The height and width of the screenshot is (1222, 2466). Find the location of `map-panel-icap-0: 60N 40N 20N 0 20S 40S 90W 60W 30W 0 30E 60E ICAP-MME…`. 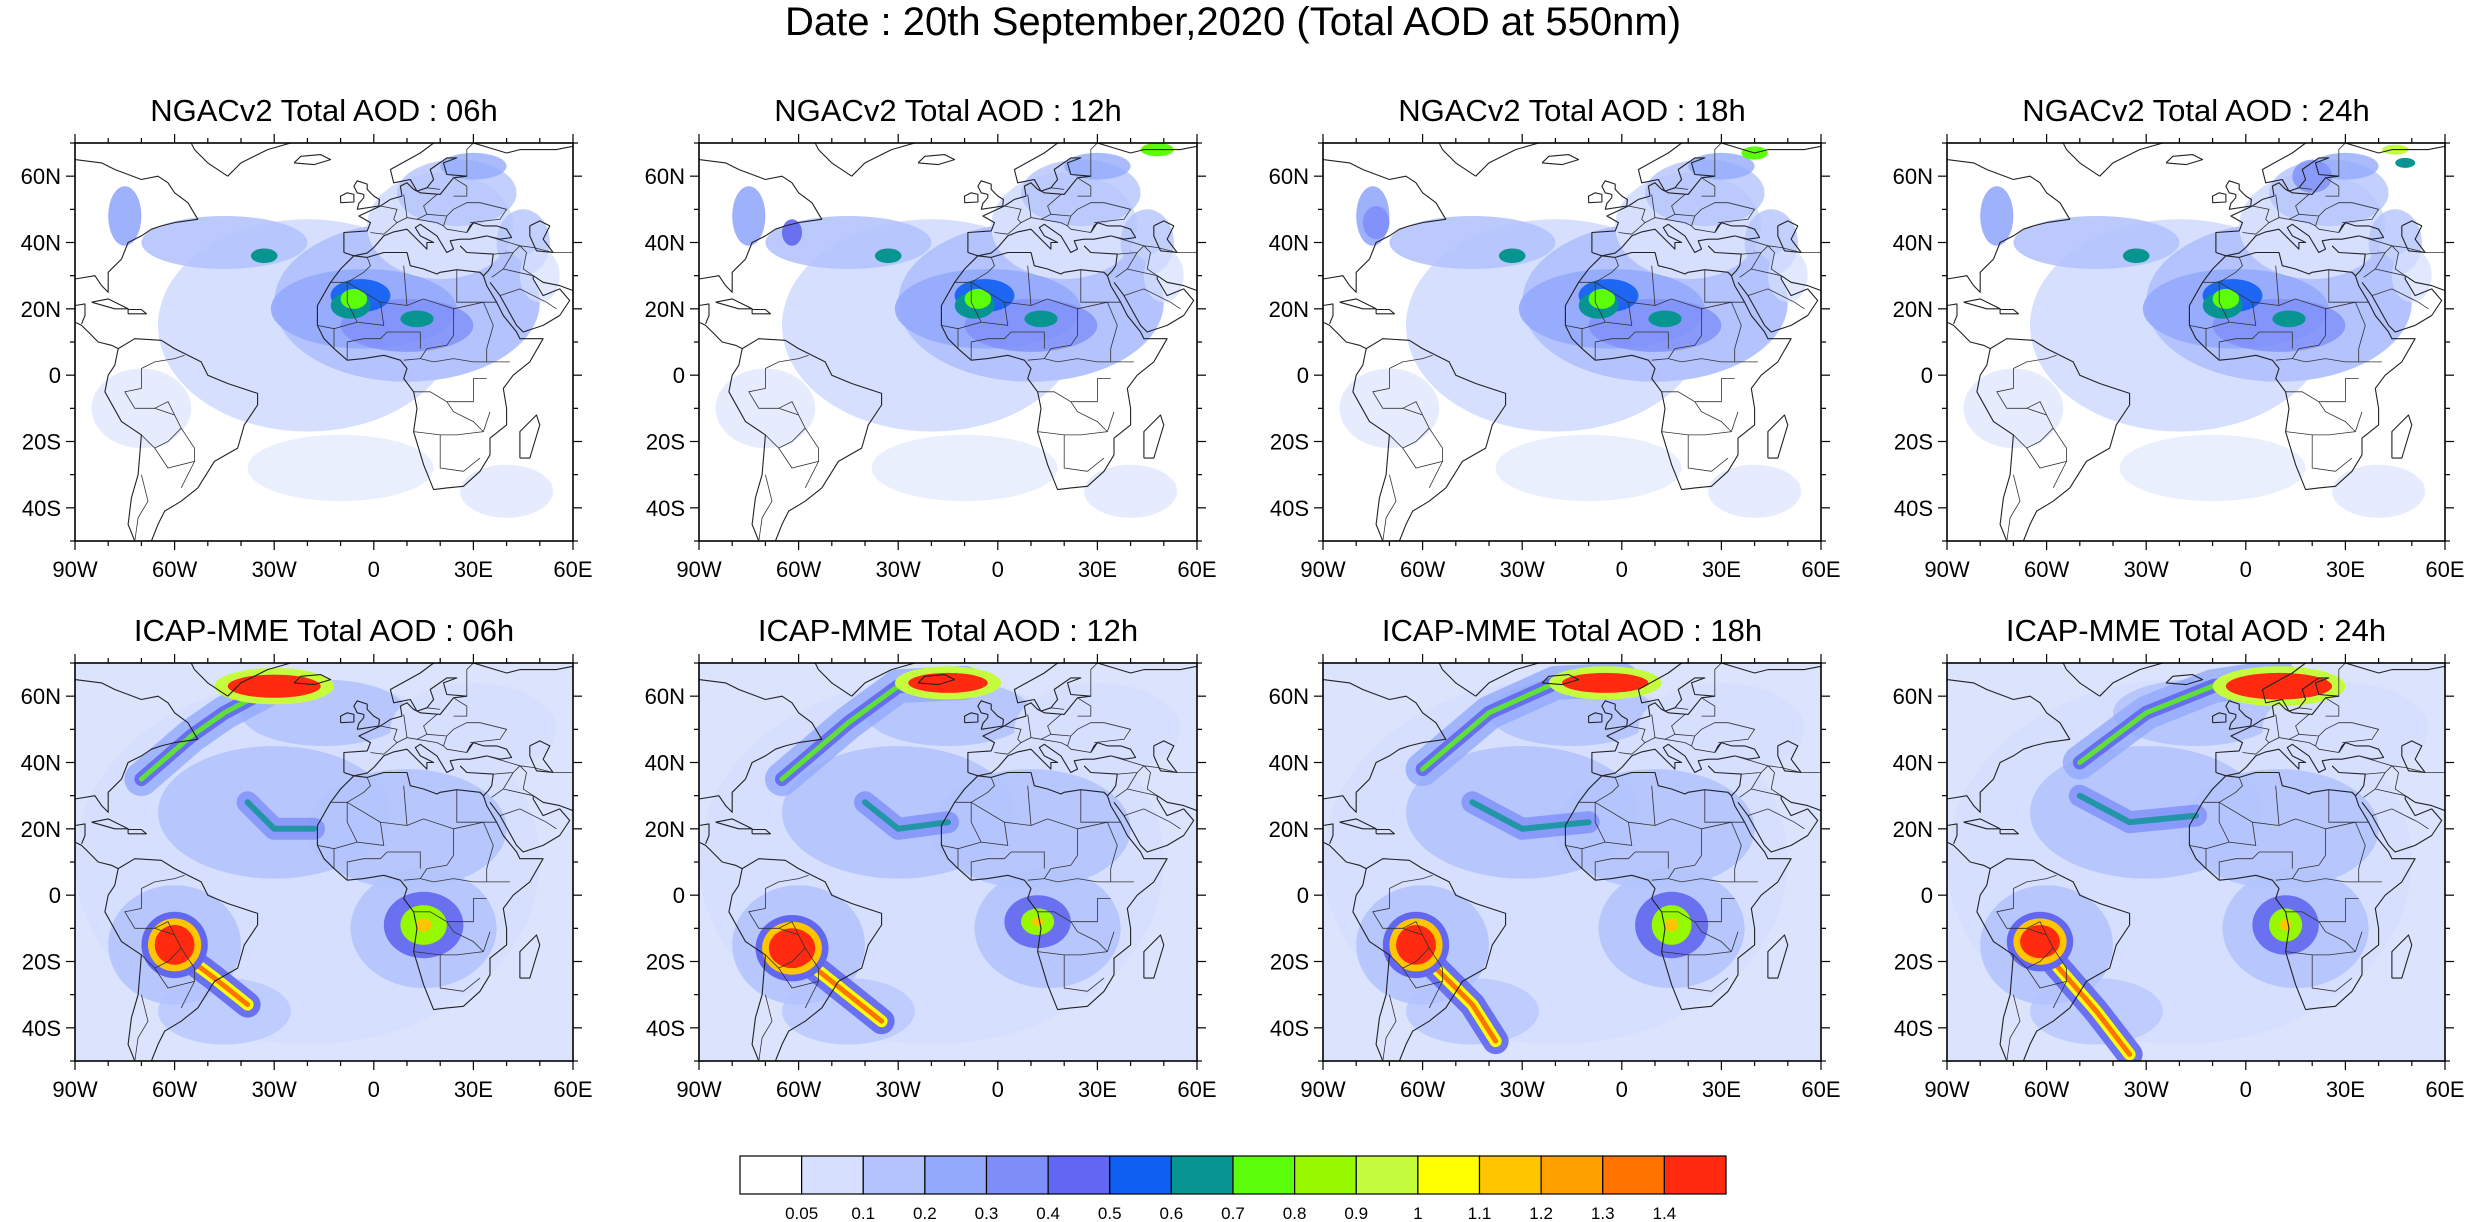

map-panel-icap-0: 60N 40N 20N 0 20S 40S 90W 60W 30W 0 30E 60E ICAP-MME… is located at coordinates (307, 857).